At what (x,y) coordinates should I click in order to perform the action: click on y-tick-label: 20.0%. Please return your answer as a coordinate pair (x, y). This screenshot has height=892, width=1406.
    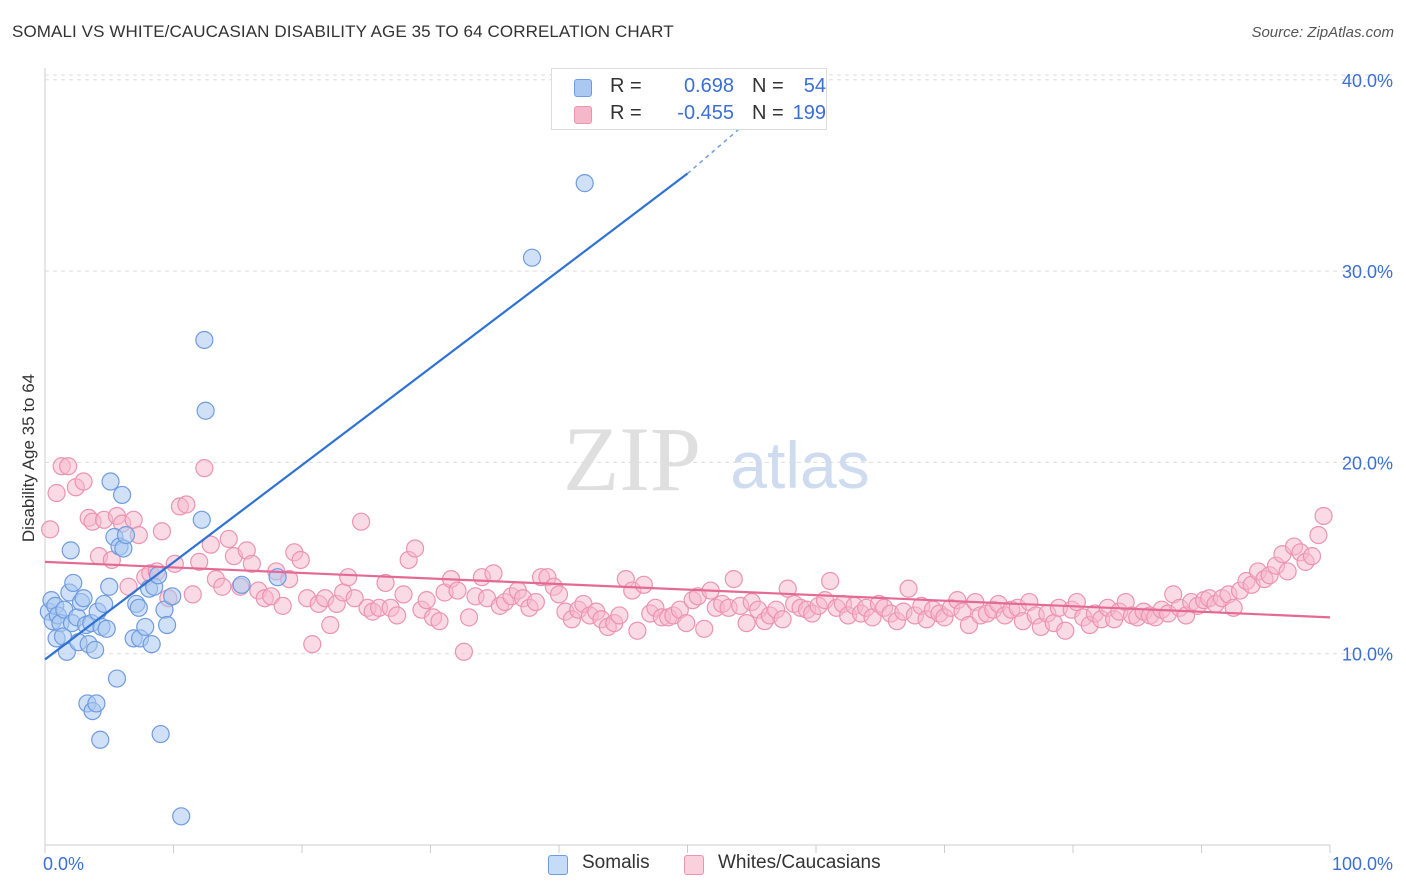
    Looking at the image, I should click on (1367, 463).